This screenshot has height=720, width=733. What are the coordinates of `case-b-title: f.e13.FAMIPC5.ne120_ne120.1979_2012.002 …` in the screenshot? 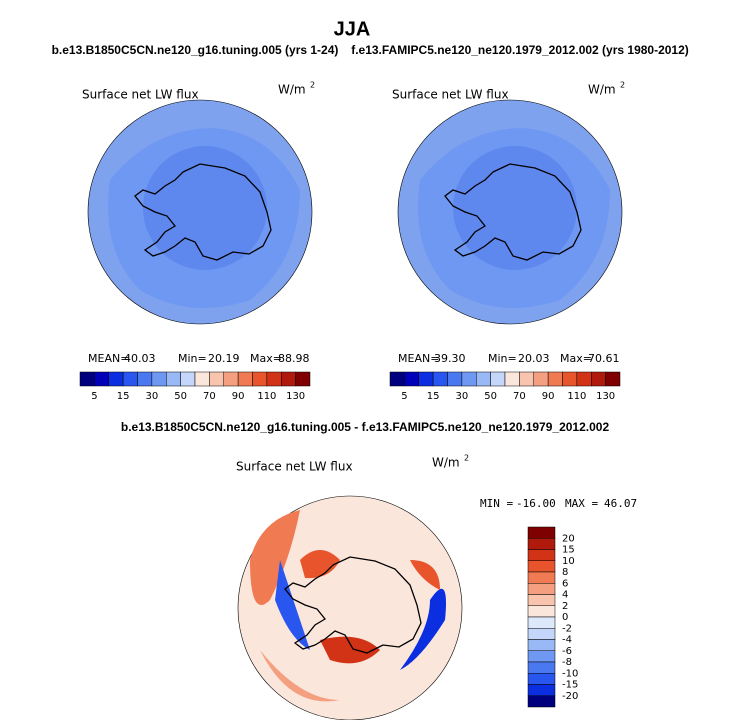 It's located at (520, 50).